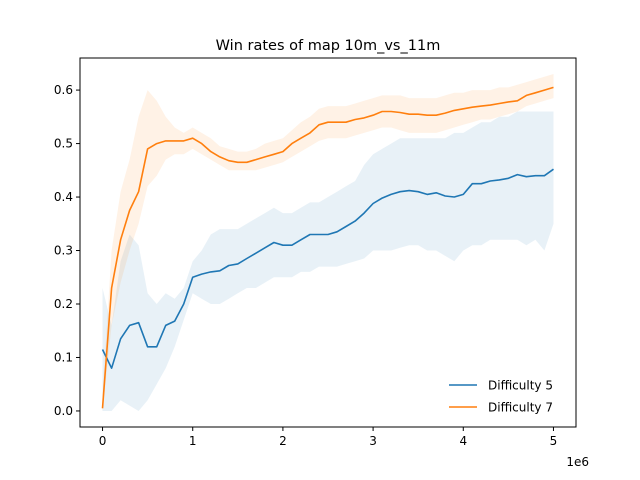 The image size is (640, 480). What do you see at coordinates (463, 441) in the screenshot?
I see `x-tick-label: 4` at bounding box center [463, 441].